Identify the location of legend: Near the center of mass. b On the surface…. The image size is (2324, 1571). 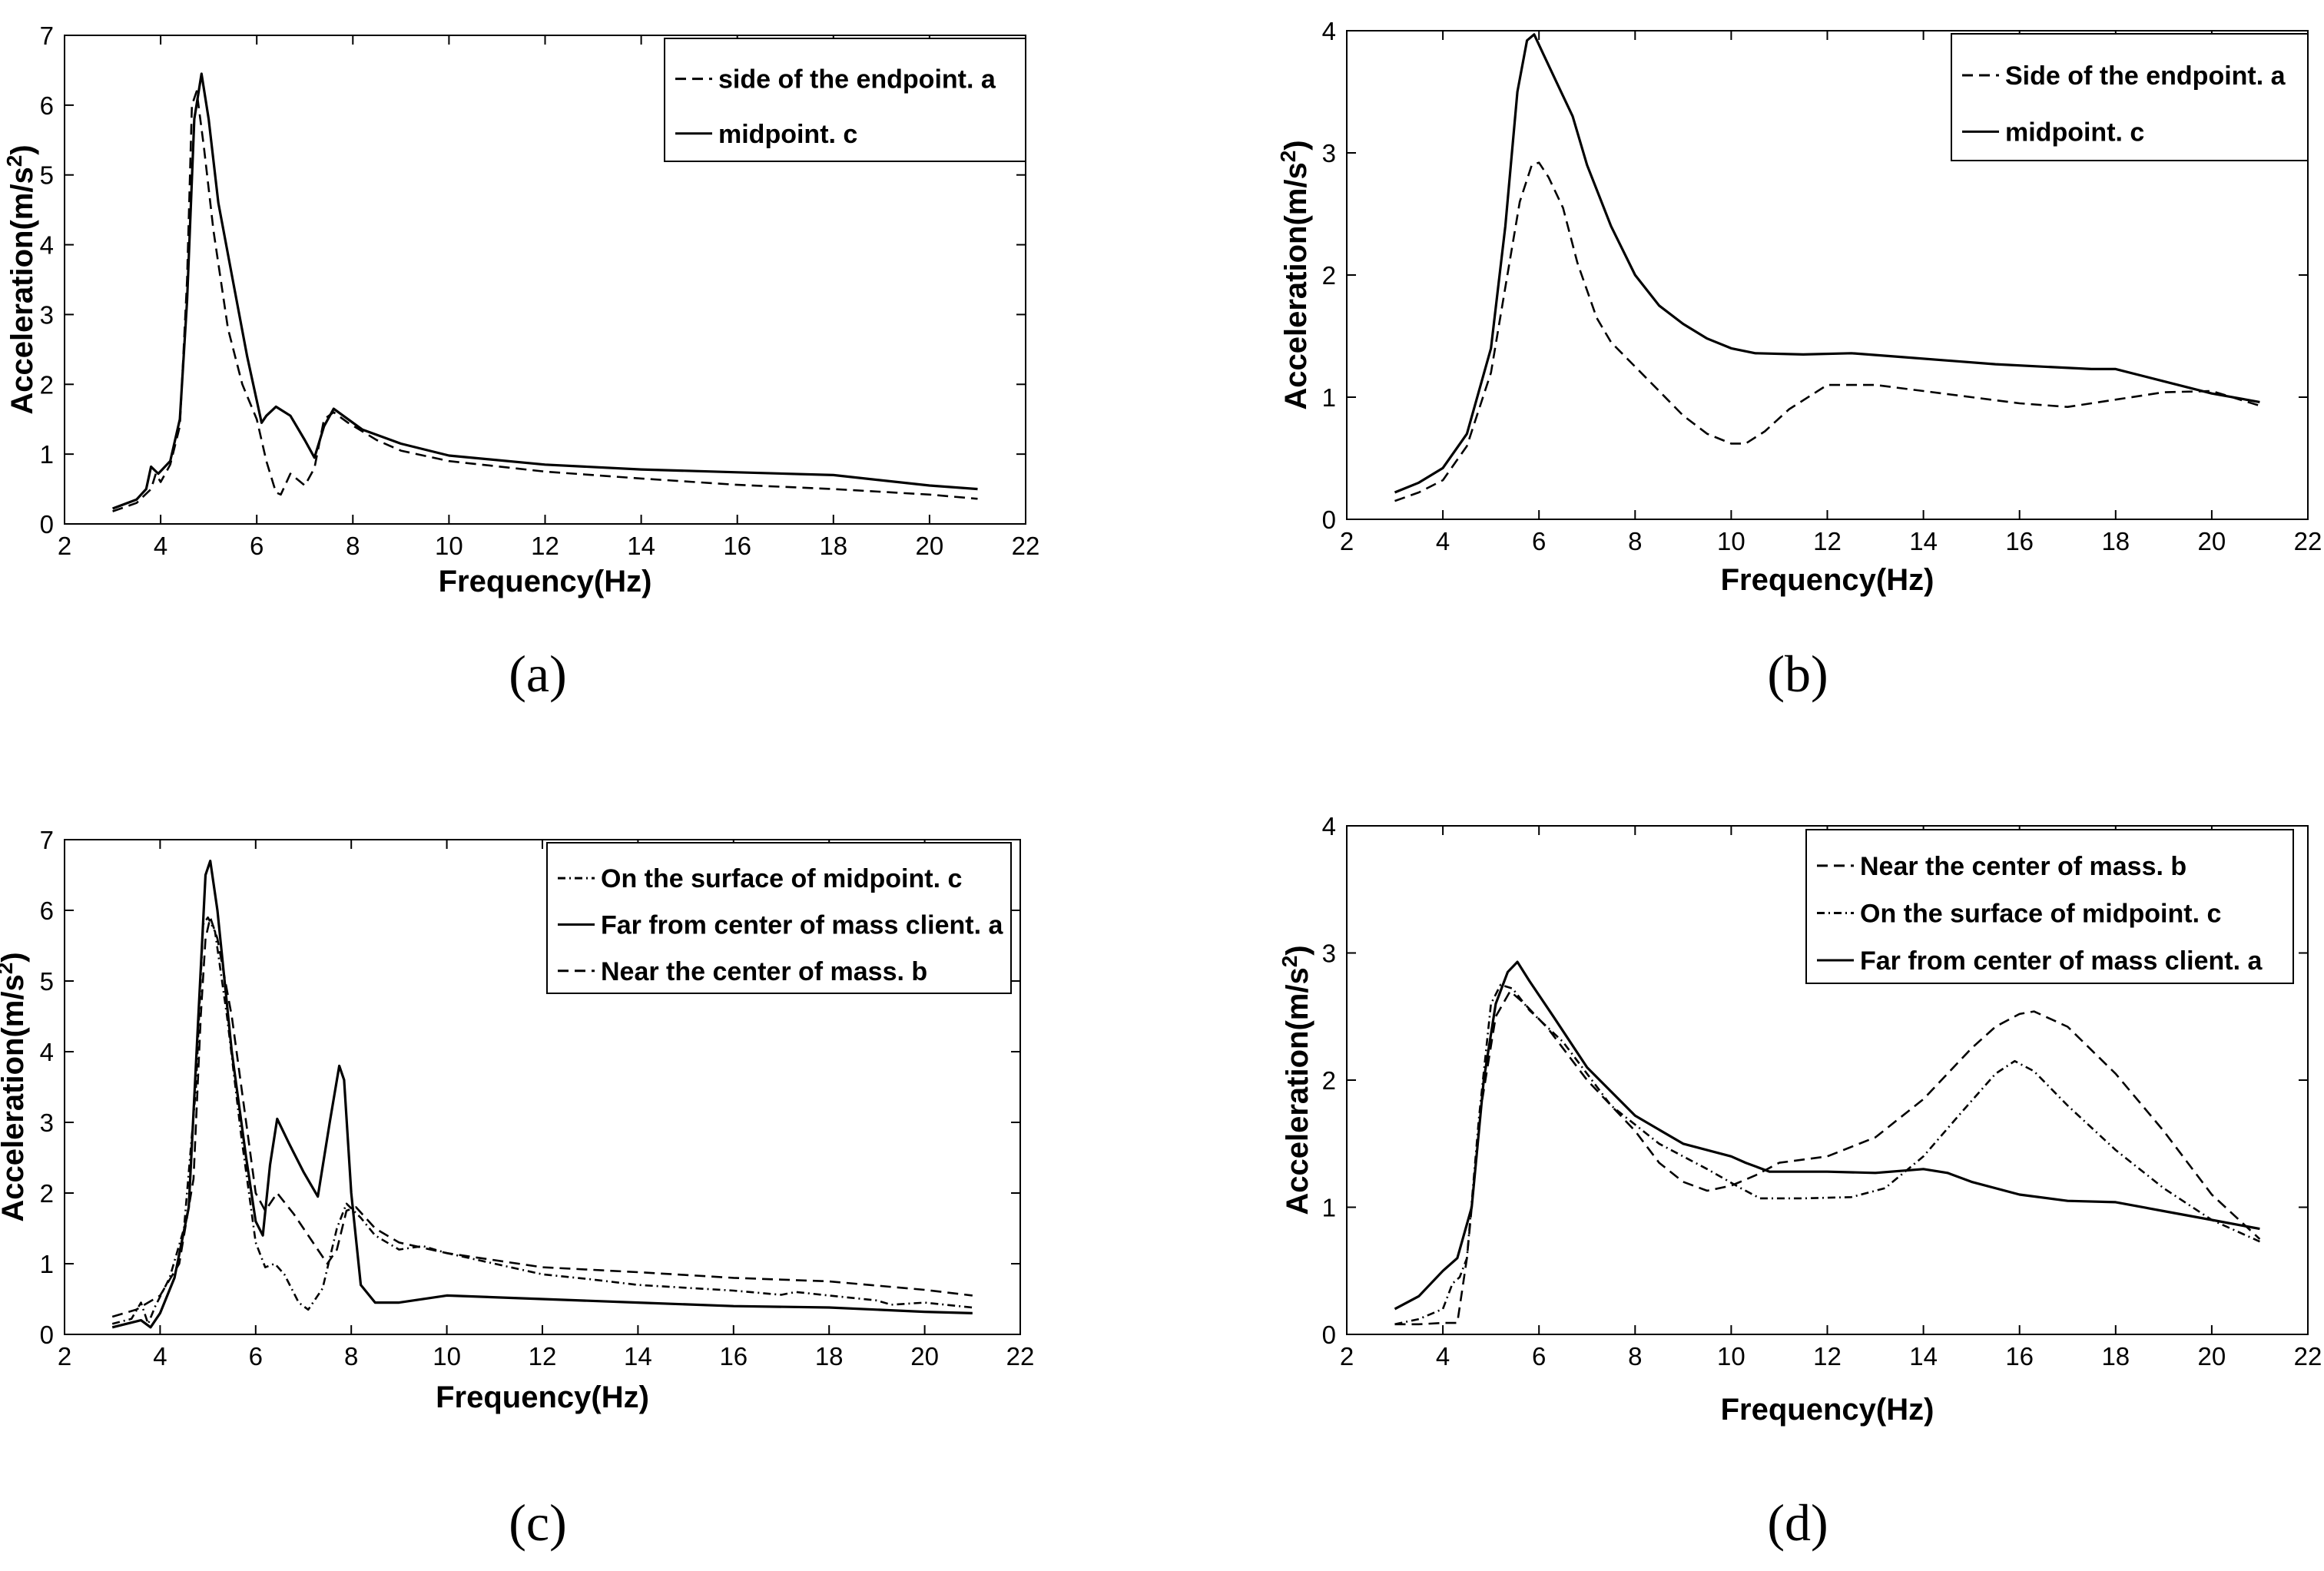
(2049, 907).